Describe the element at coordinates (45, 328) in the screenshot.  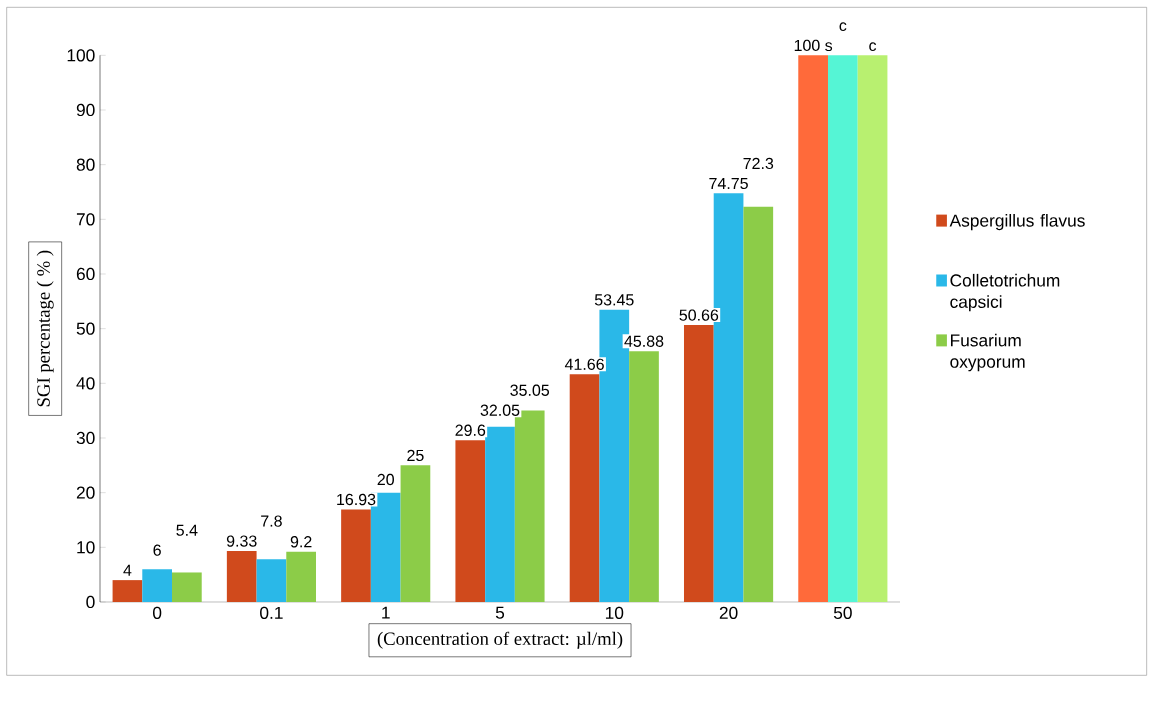
I see `y-axis-title: SGI percentage ( % )` at that location.